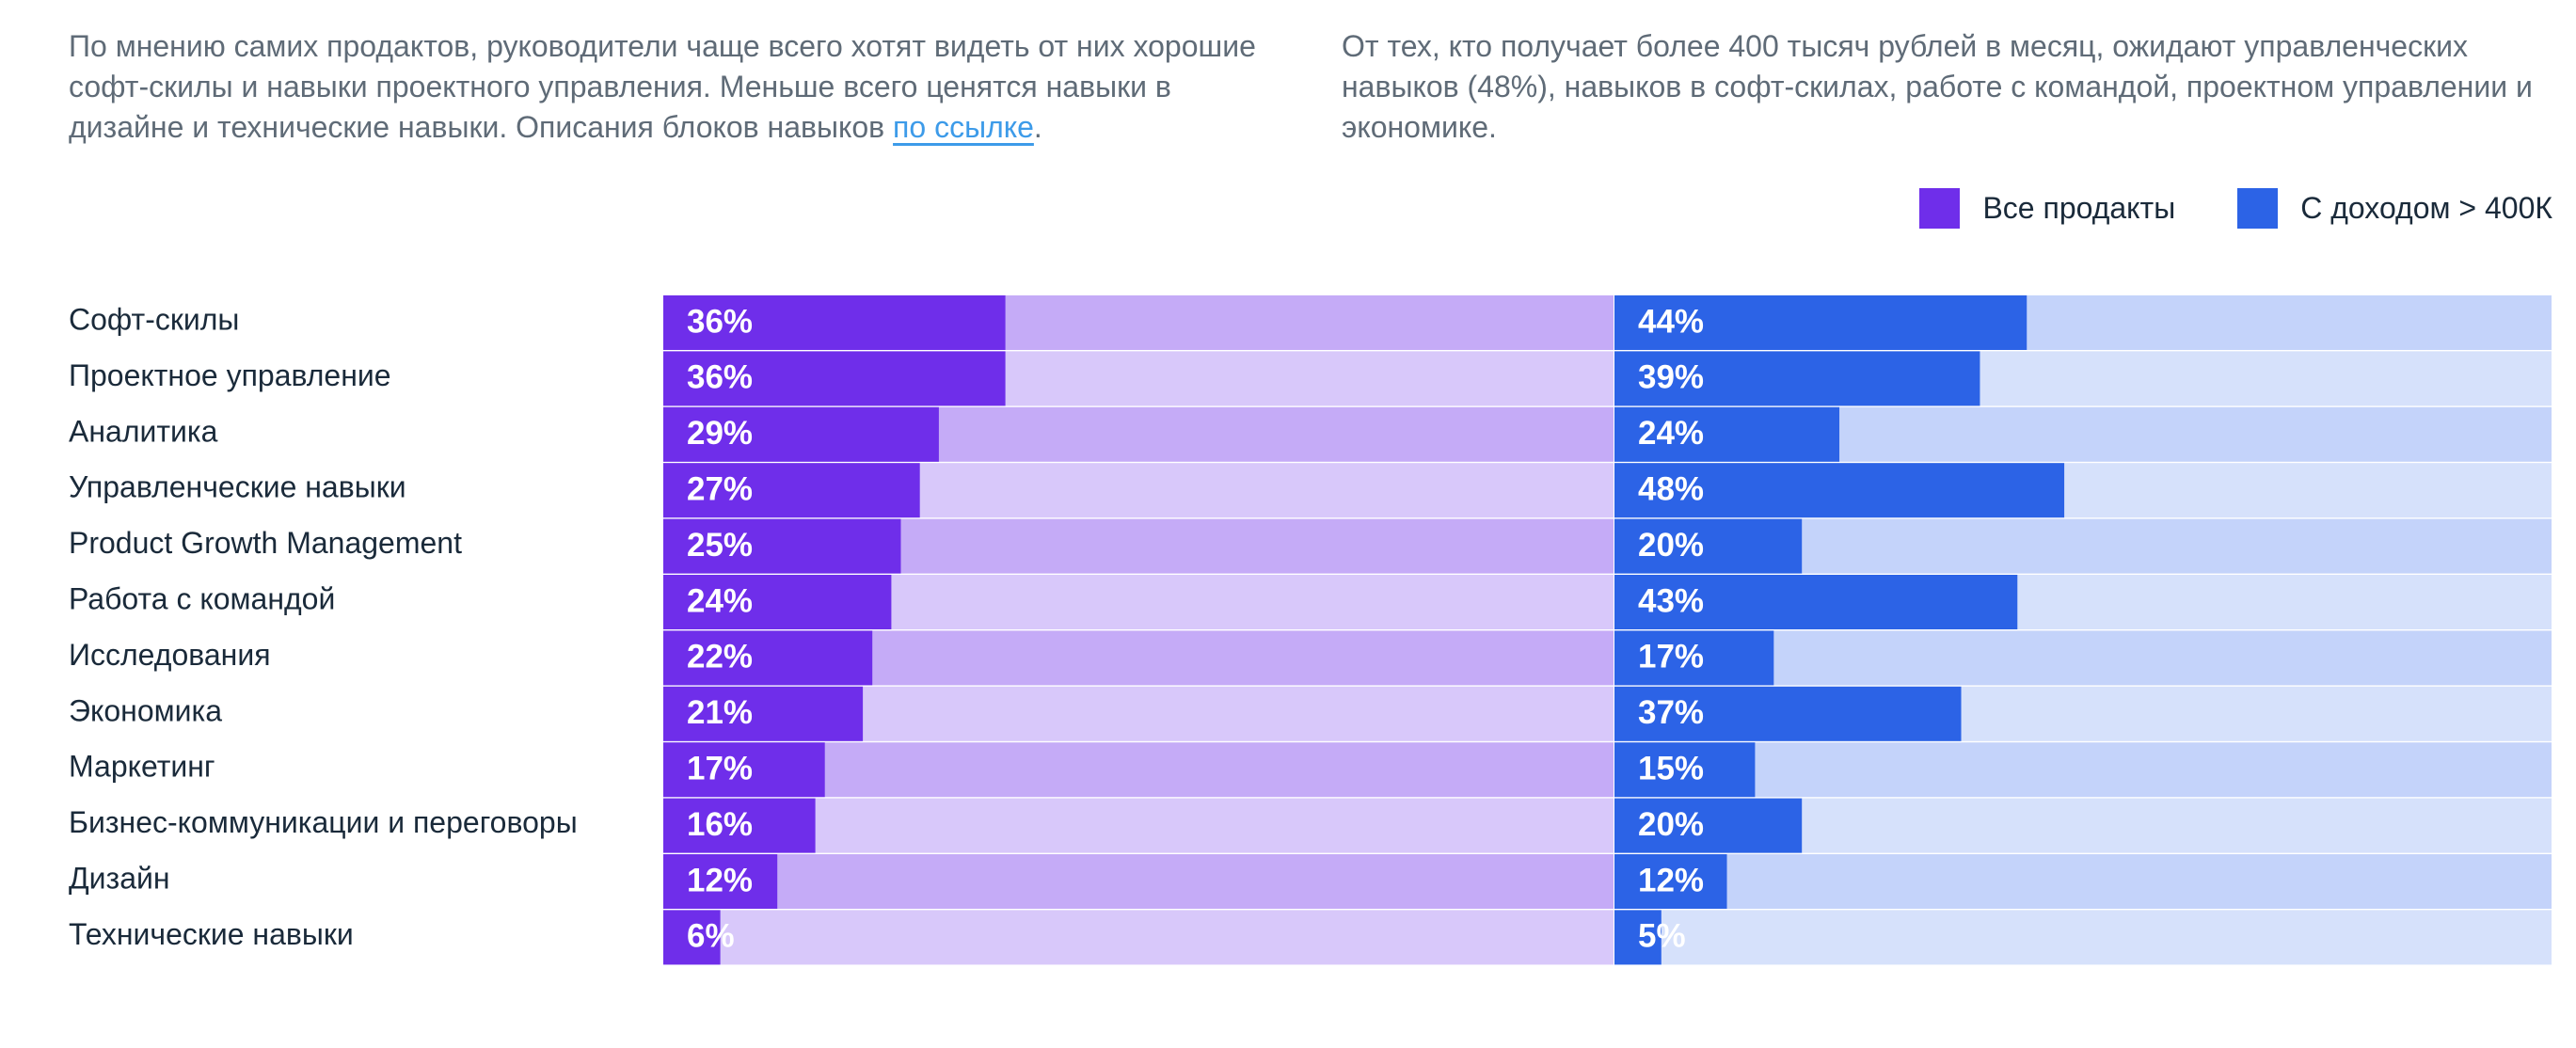 The image size is (2576, 1048). What do you see at coordinates (1940, 208) in the screenshot?
I see `legend-swatch-all` at bounding box center [1940, 208].